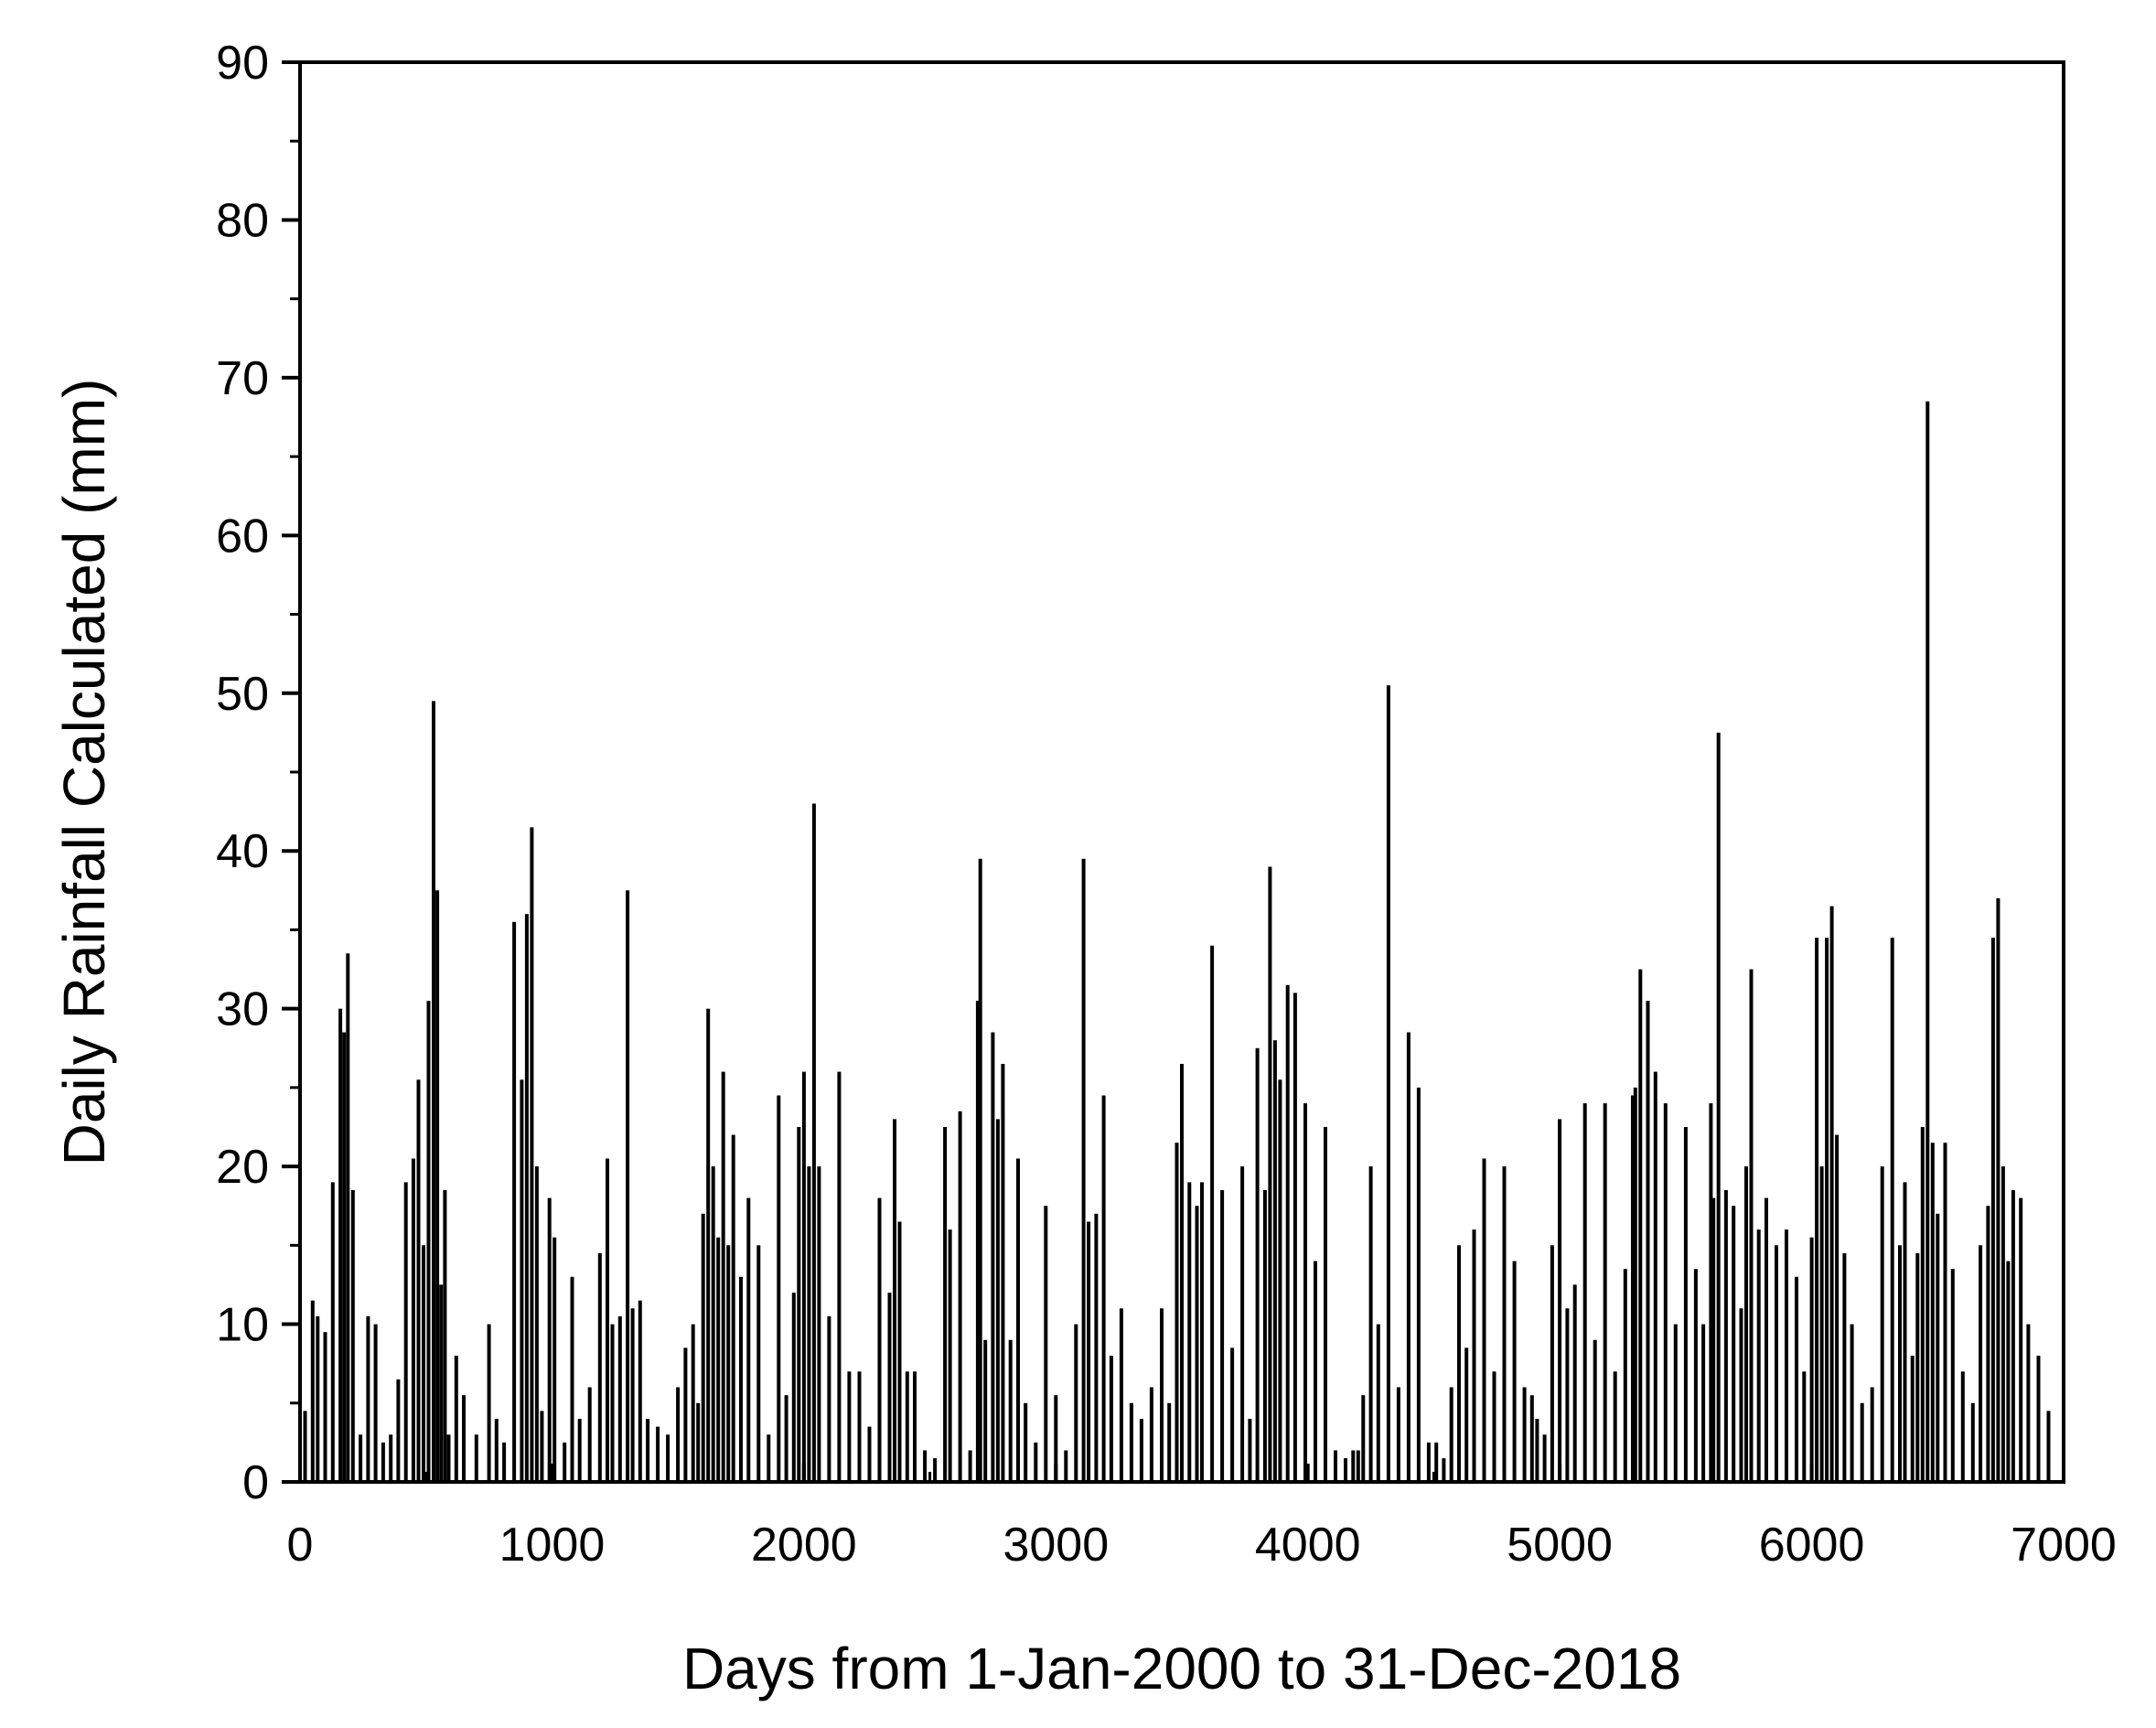 This screenshot has width=2156, height=1728. I want to click on y-tick-label: 30, so click(243, 1009).